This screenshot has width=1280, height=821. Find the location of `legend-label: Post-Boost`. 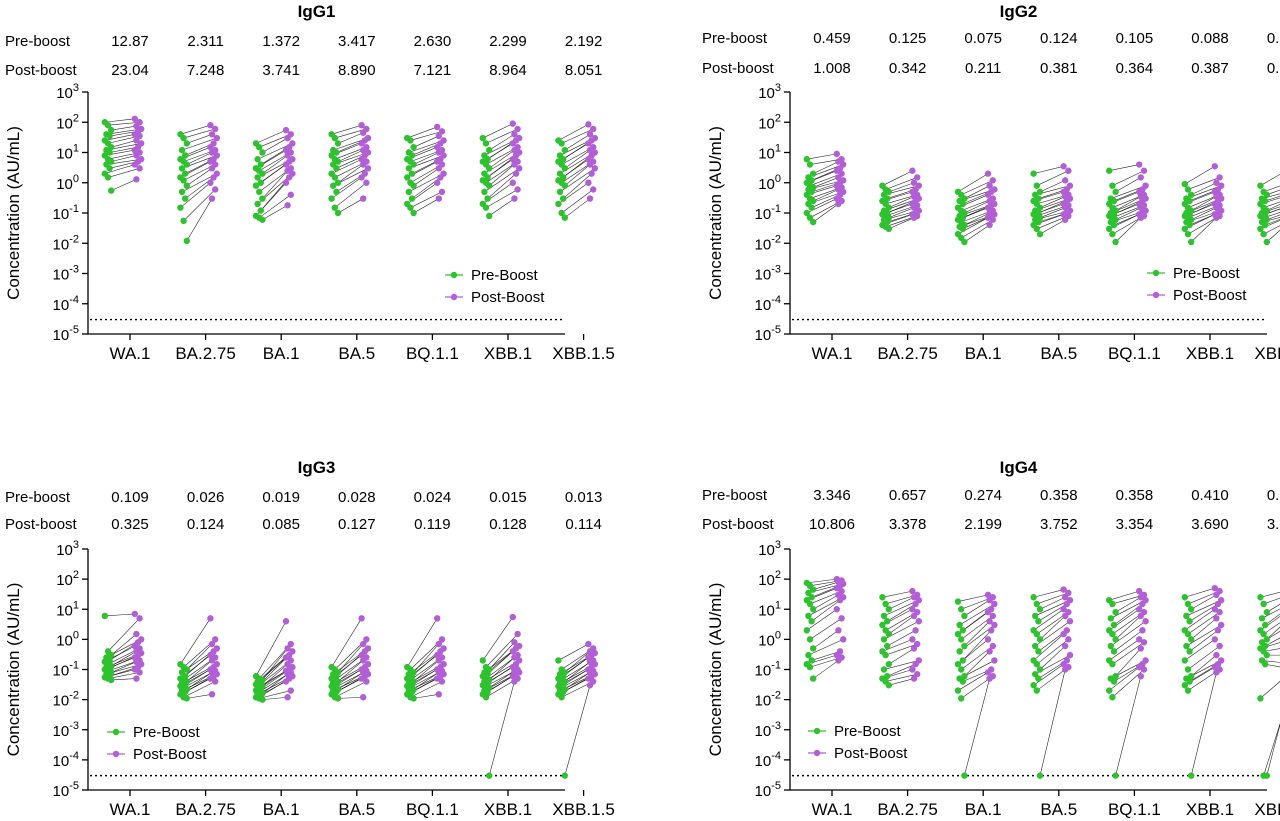

legend-label: Post-Boost is located at coordinates (170, 754).